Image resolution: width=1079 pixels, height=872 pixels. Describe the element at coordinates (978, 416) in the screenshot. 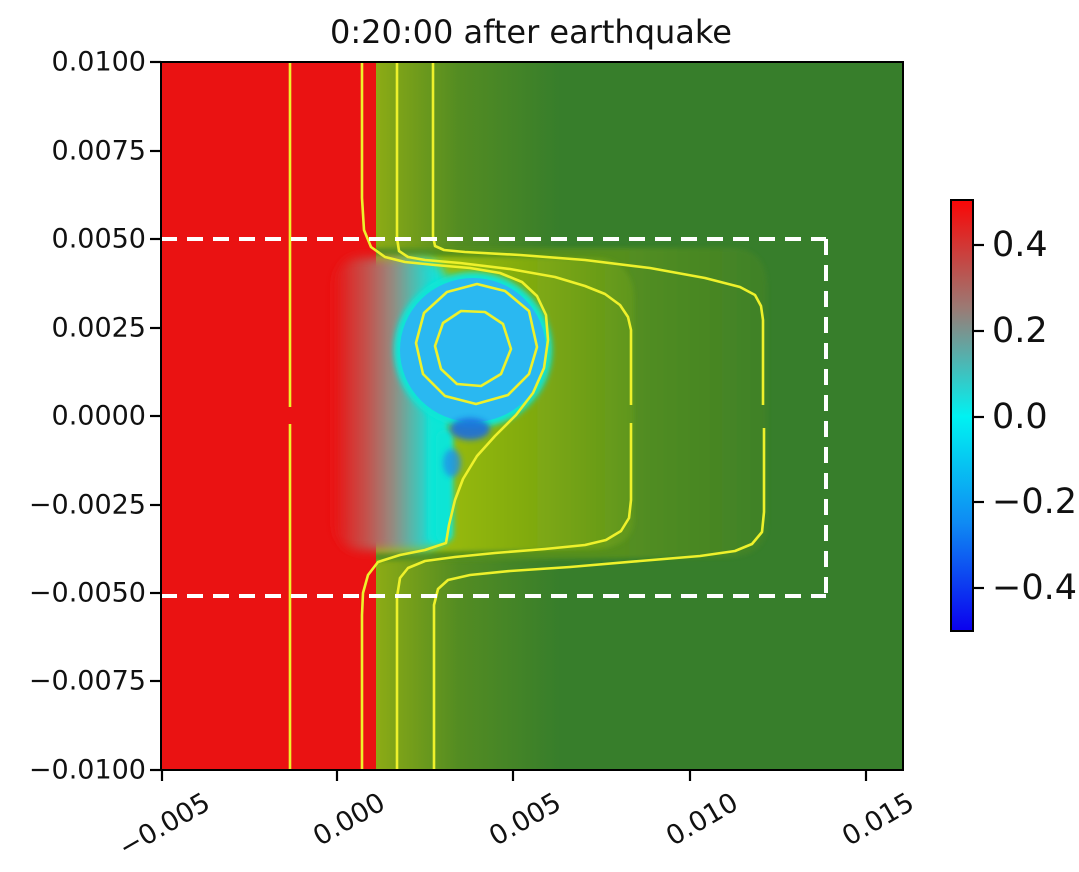

I see `colorbar-tick-marks` at that location.